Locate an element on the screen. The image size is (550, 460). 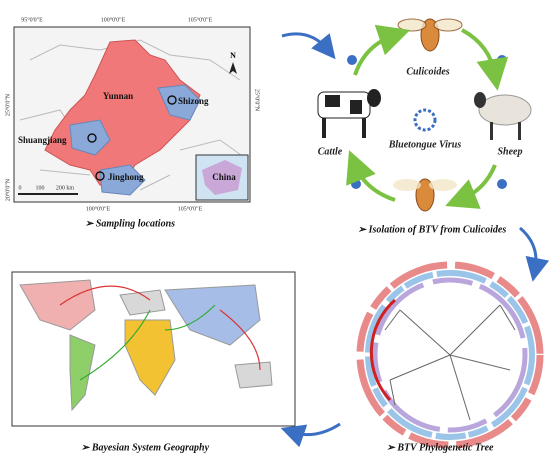
north-symbol is located at coordinates (233, 68).